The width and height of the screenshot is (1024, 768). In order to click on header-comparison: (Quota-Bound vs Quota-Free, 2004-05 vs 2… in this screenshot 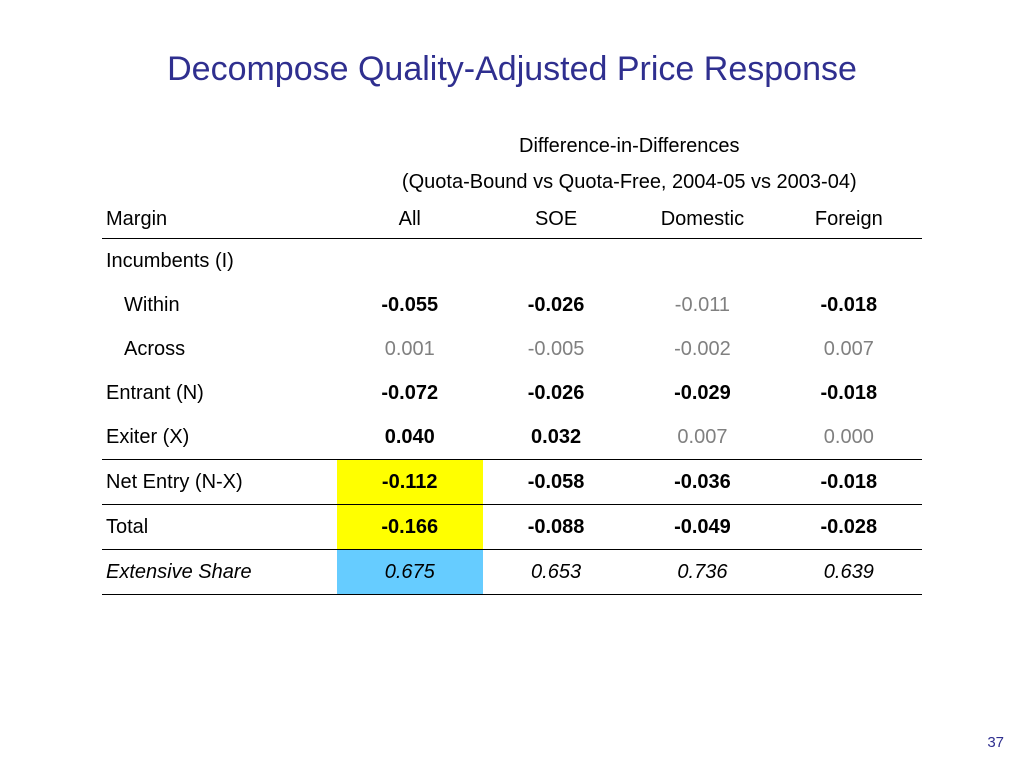, I will do `click(629, 181)`.